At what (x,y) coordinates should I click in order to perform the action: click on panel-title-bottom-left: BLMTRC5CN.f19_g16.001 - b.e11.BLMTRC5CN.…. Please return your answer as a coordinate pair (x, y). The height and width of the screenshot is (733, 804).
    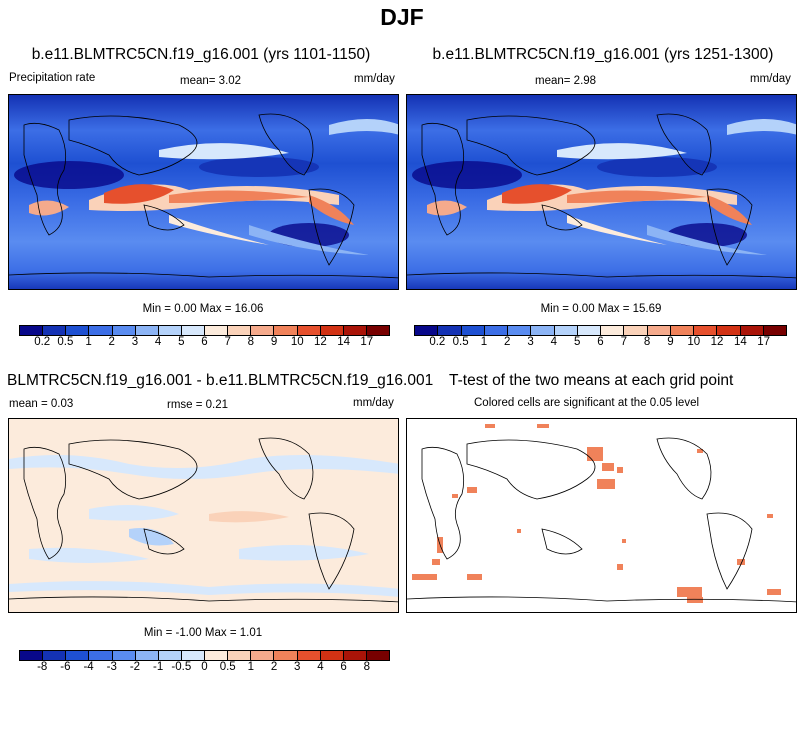
    Looking at the image, I should click on (220, 380).